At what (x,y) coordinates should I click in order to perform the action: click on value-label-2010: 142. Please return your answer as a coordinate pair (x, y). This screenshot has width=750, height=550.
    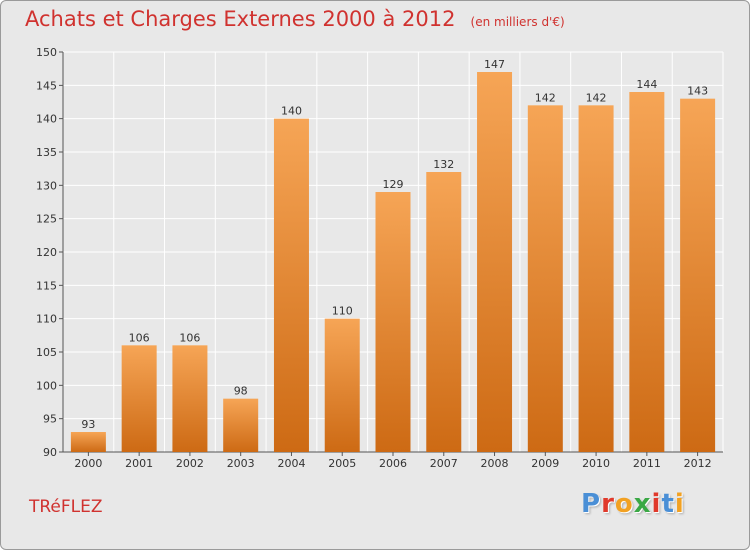
    Looking at the image, I should click on (596, 97).